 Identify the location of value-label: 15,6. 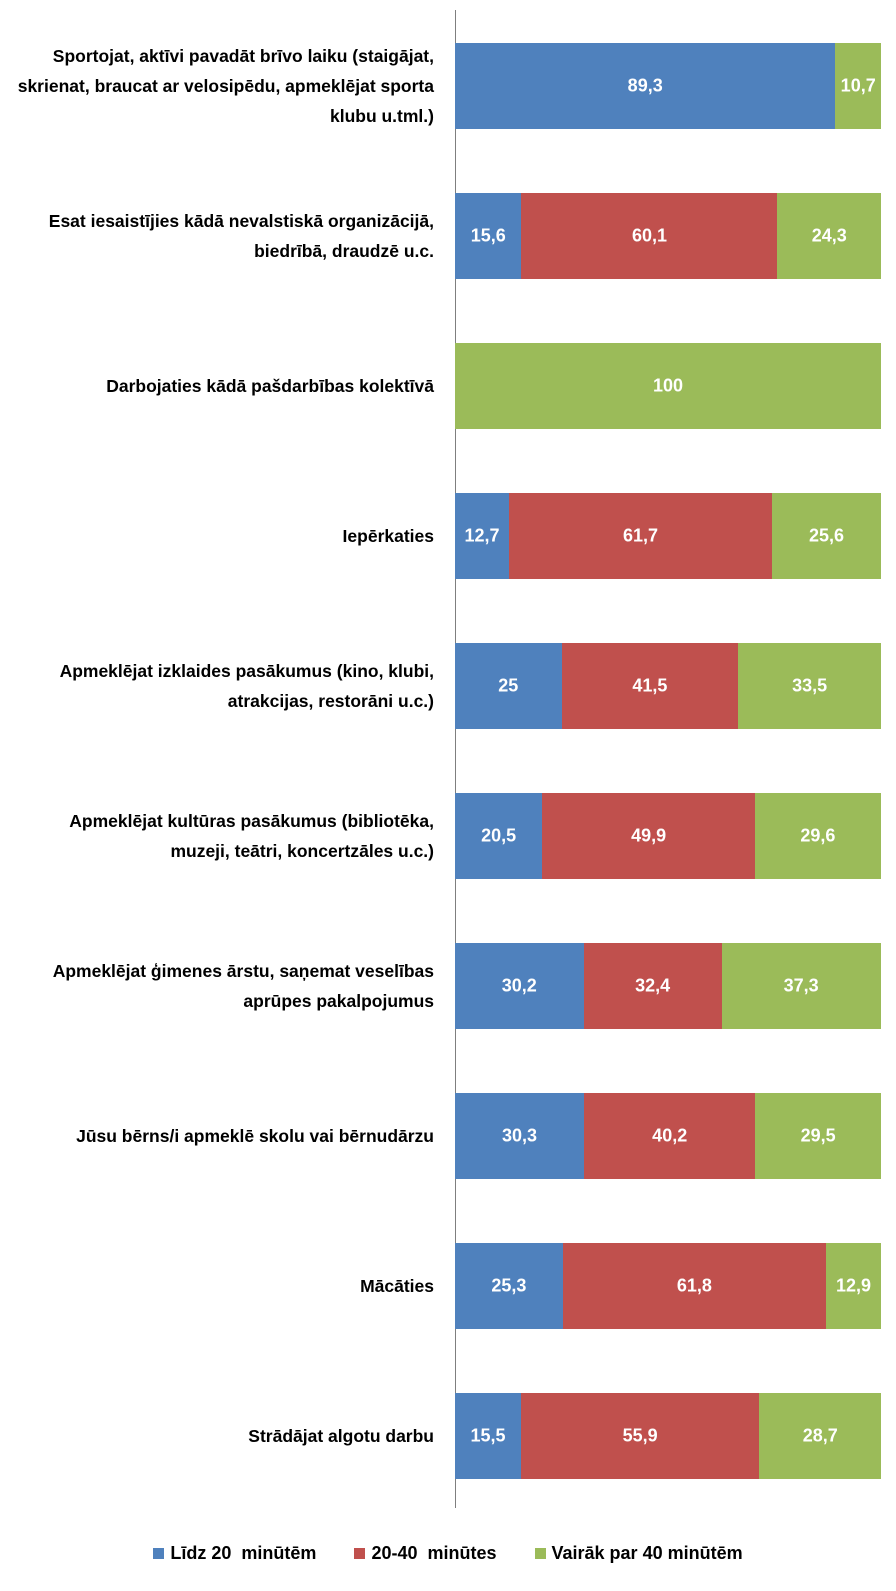
(488, 235).